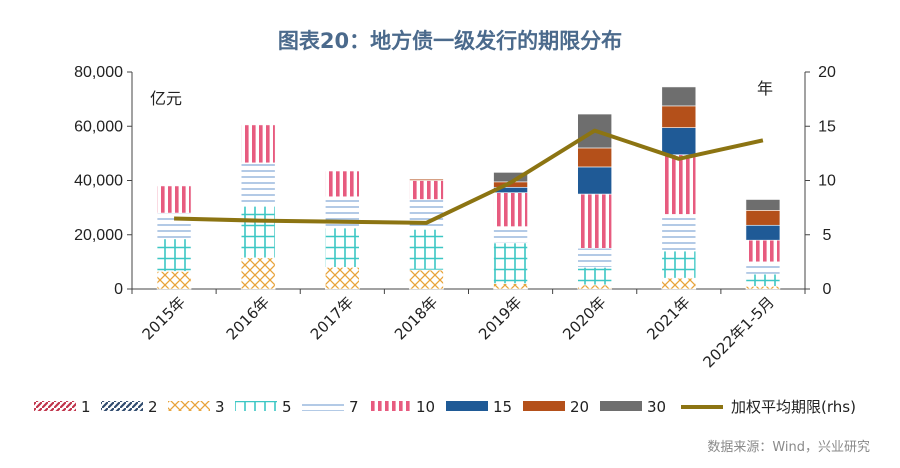 The width and height of the screenshot is (900, 468). I want to click on legend-label: 加权平均期限(rhs), so click(793, 407).